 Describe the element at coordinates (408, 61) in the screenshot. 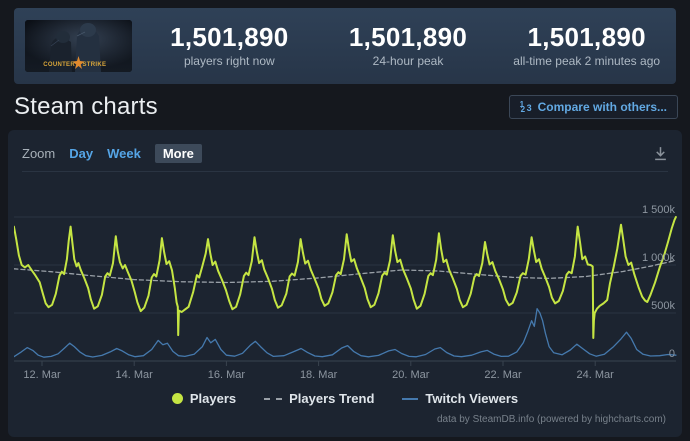

I see `peak-24h-label: 24-hour peak` at that location.